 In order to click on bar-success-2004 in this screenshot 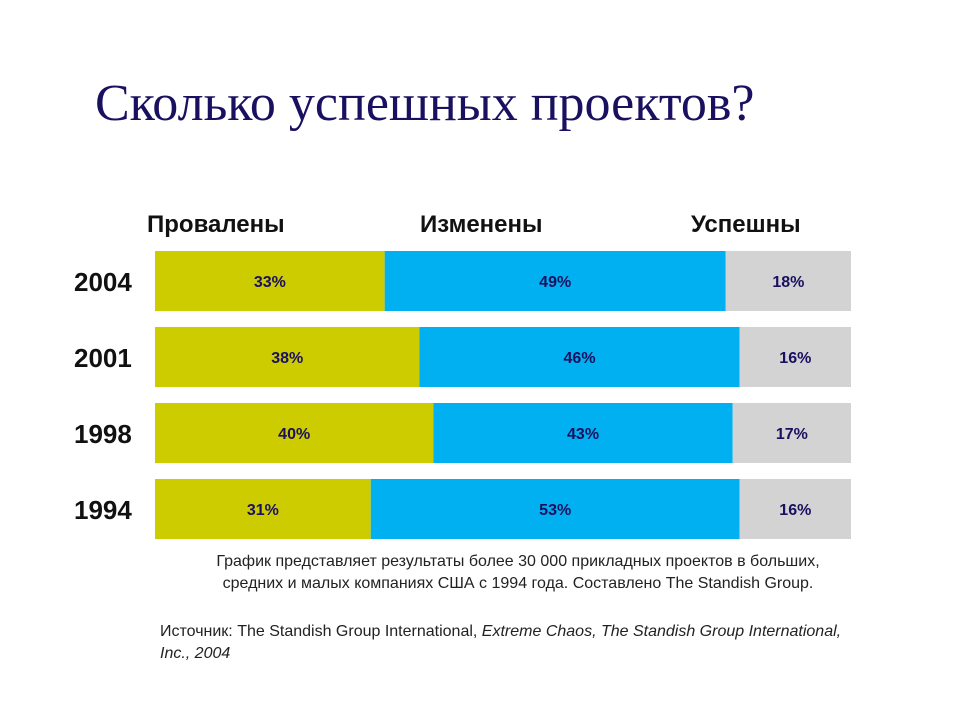, I will do `click(788, 281)`.